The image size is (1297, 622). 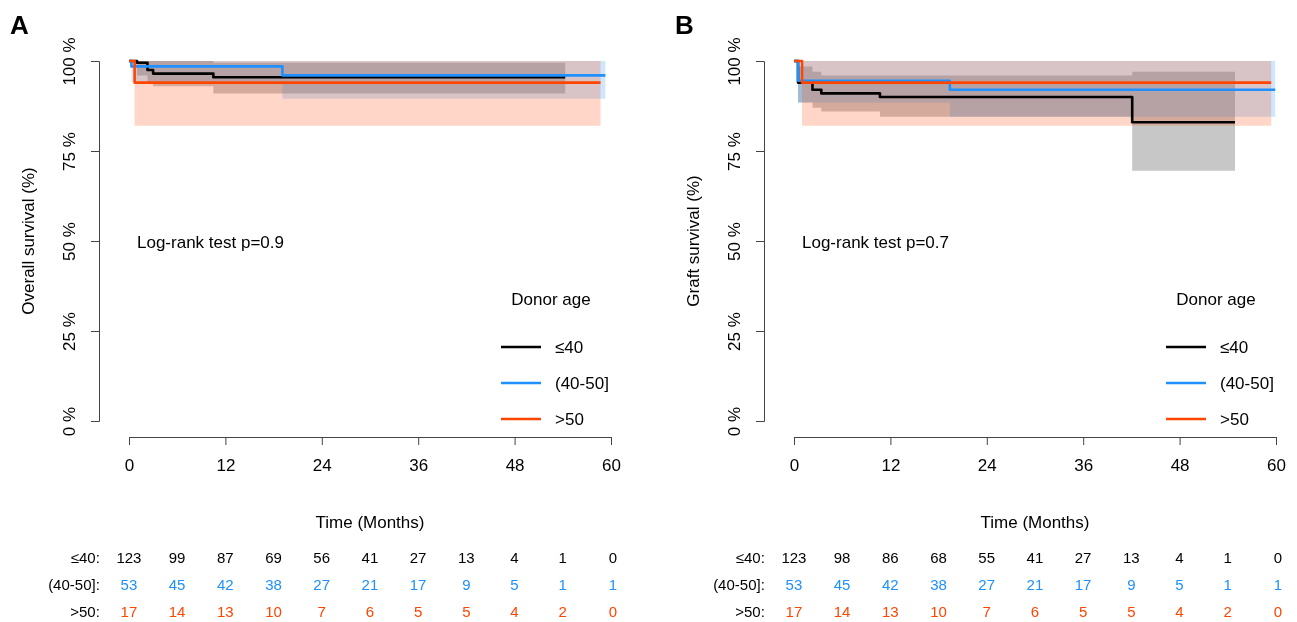 What do you see at coordinates (344, 557) in the screenshot?
I see `text: ≤40: 123 99 87 69 56 41 27 13 4 1 0` at bounding box center [344, 557].